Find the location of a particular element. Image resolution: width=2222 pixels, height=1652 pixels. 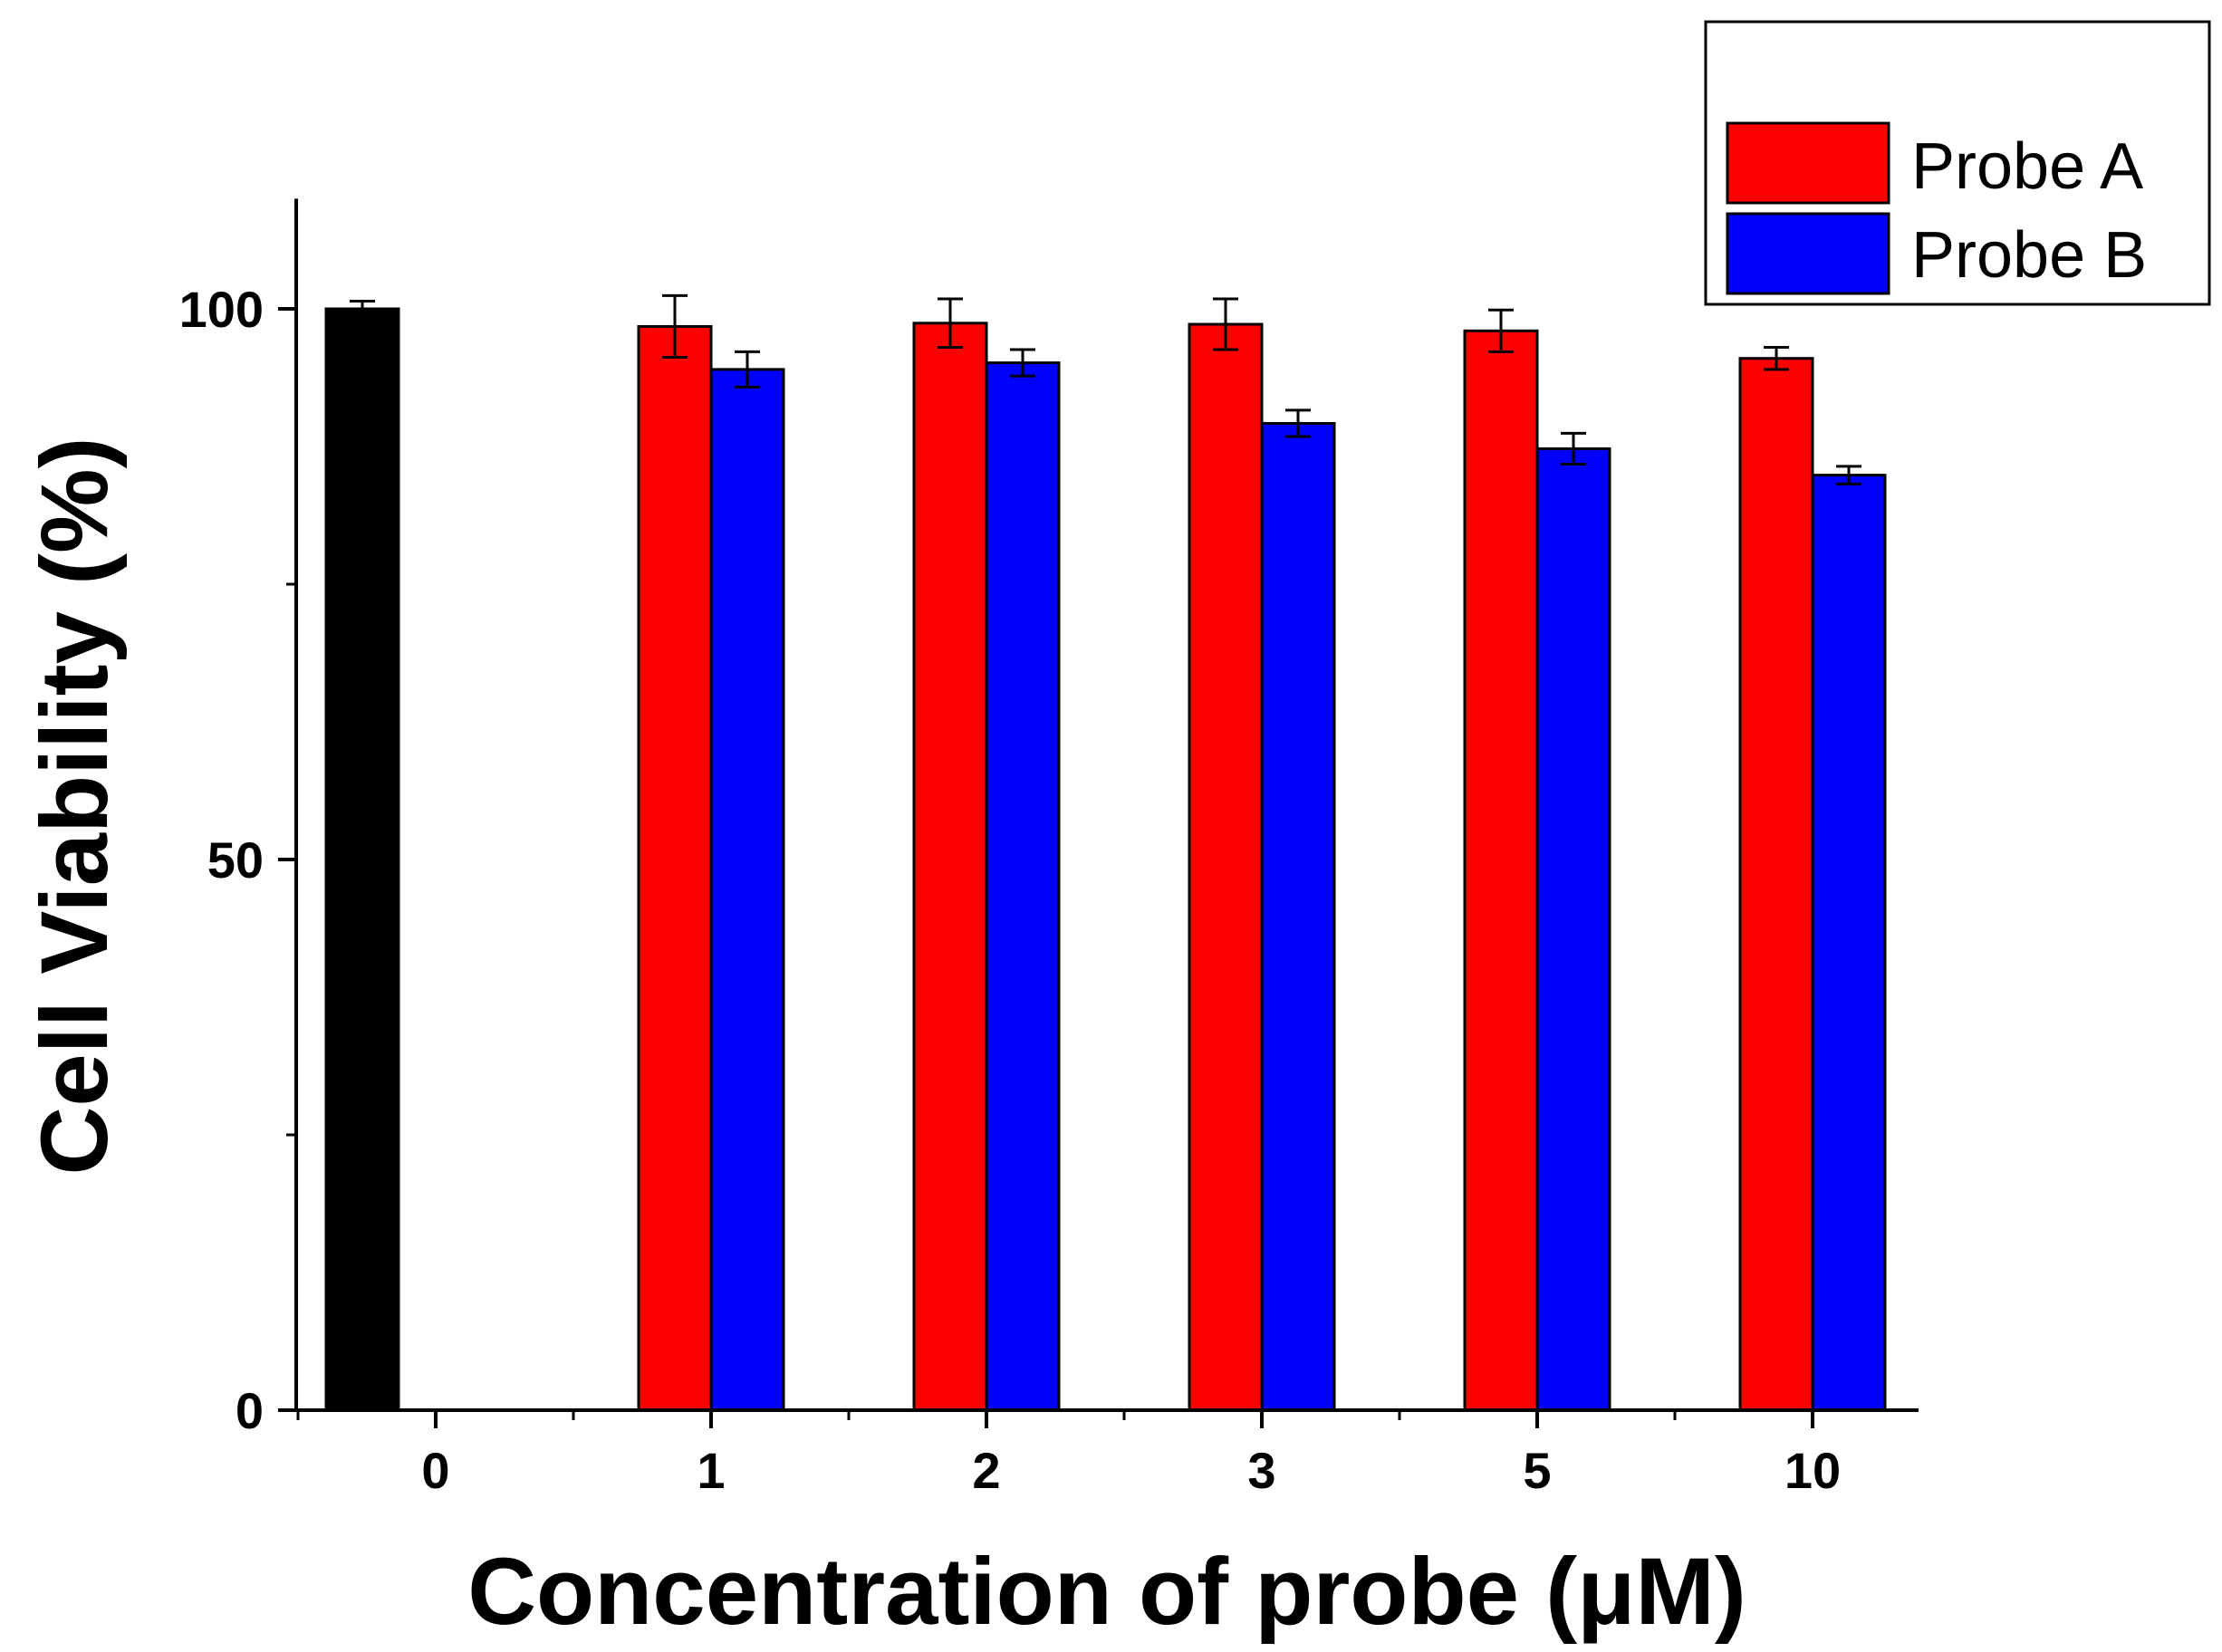

y-tick-label-50: 50 is located at coordinates (235, 859).